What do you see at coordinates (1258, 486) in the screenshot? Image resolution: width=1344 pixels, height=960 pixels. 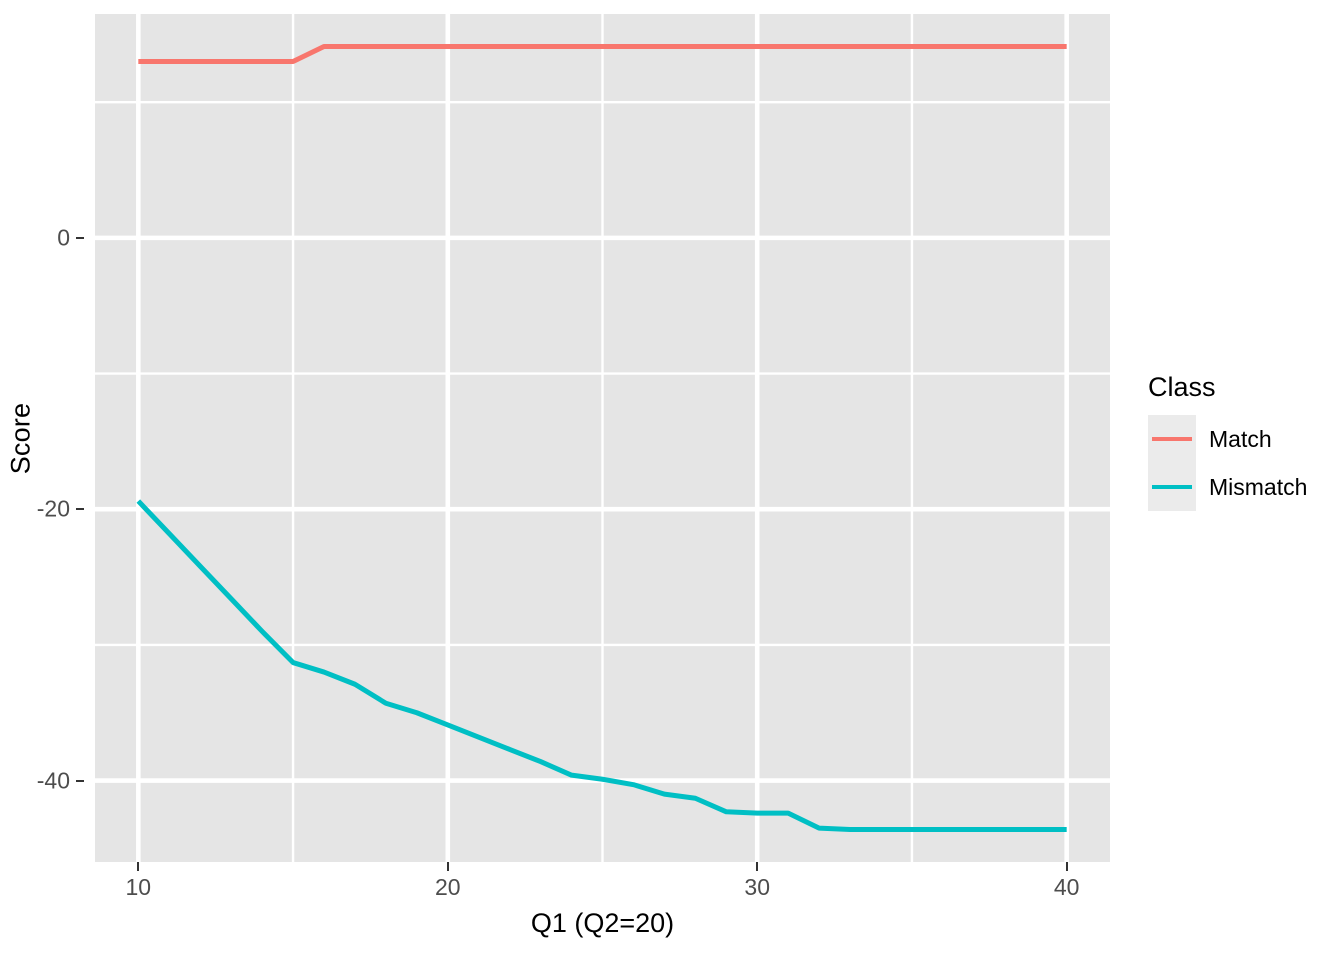 I see `legend-item-label: Mismatch` at bounding box center [1258, 486].